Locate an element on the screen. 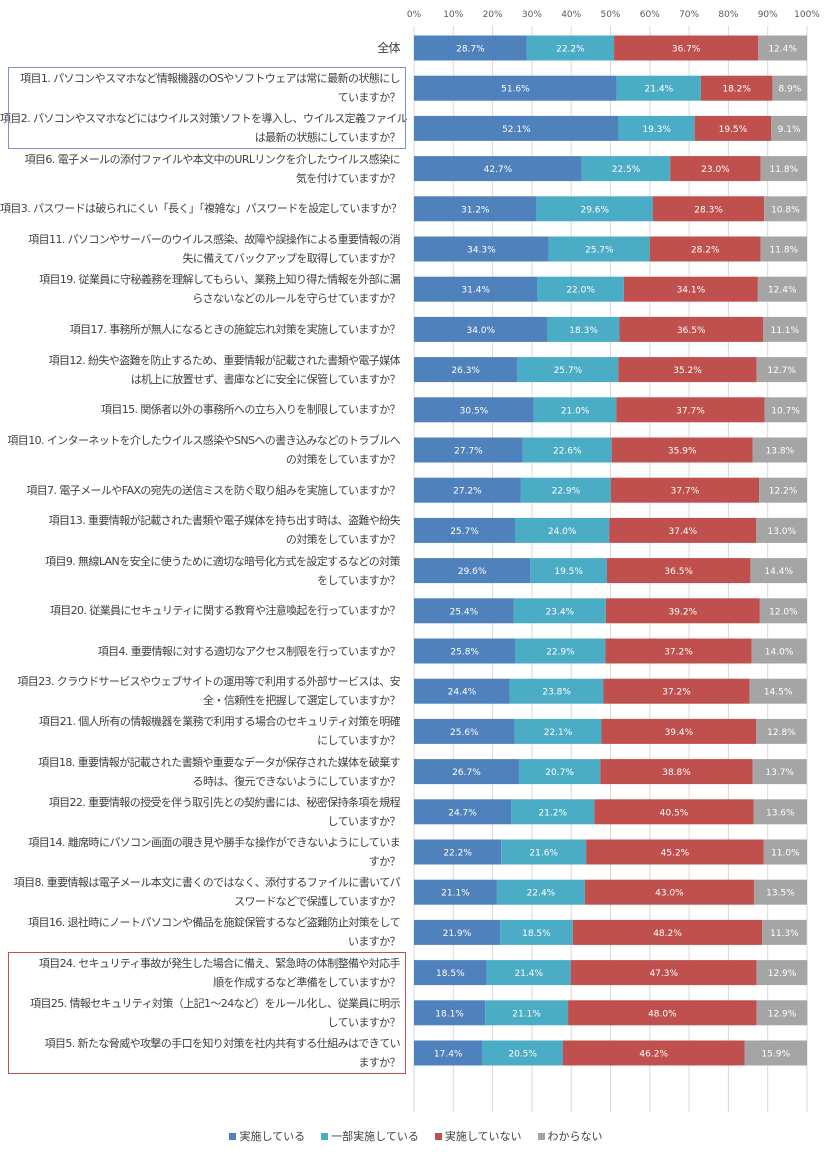 The image size is (832, 1154). data-label: 22.9% is located at coordinates (560, 653).